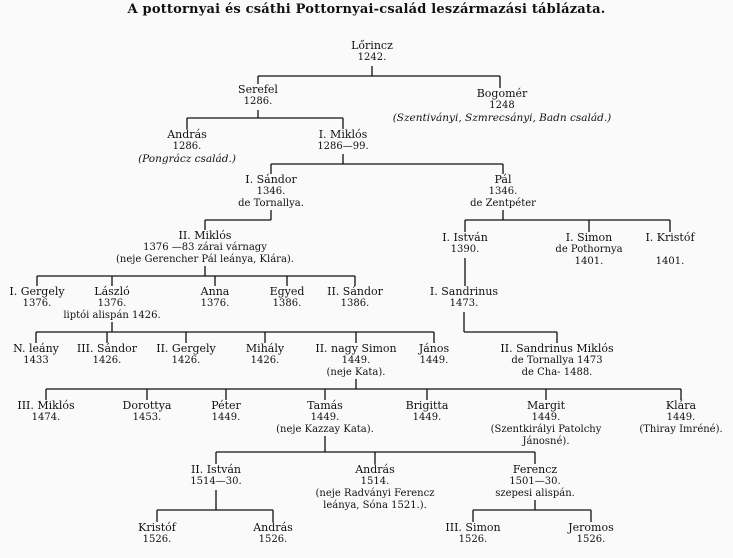 The image size is (733, 558). I want to click on person-date: 1286., so click(187, 146).